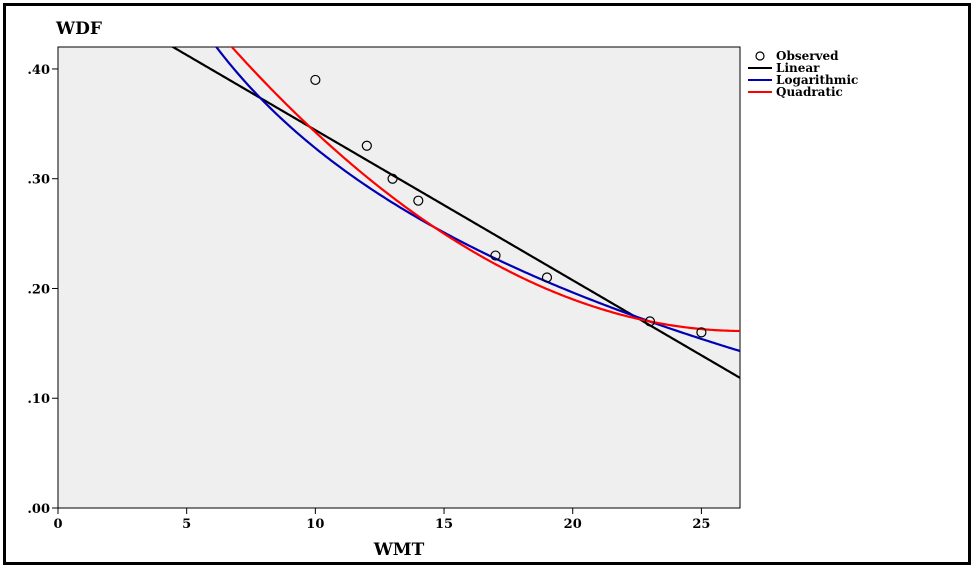 The height and width of the screenshot is (572, 978). What do you see at coordinates (798, 68) in the screenshot?
I see `legend-label-linear: Linear` at bounding box center [798, 68].